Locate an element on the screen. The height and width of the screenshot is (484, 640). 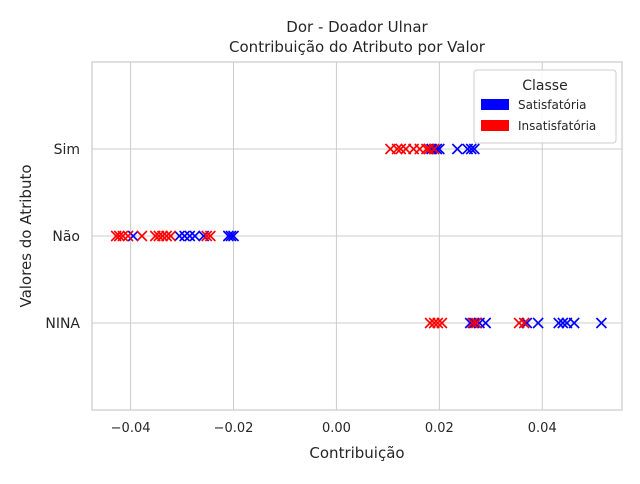
y-tick-label: Não is located at coordinates (66, 237).